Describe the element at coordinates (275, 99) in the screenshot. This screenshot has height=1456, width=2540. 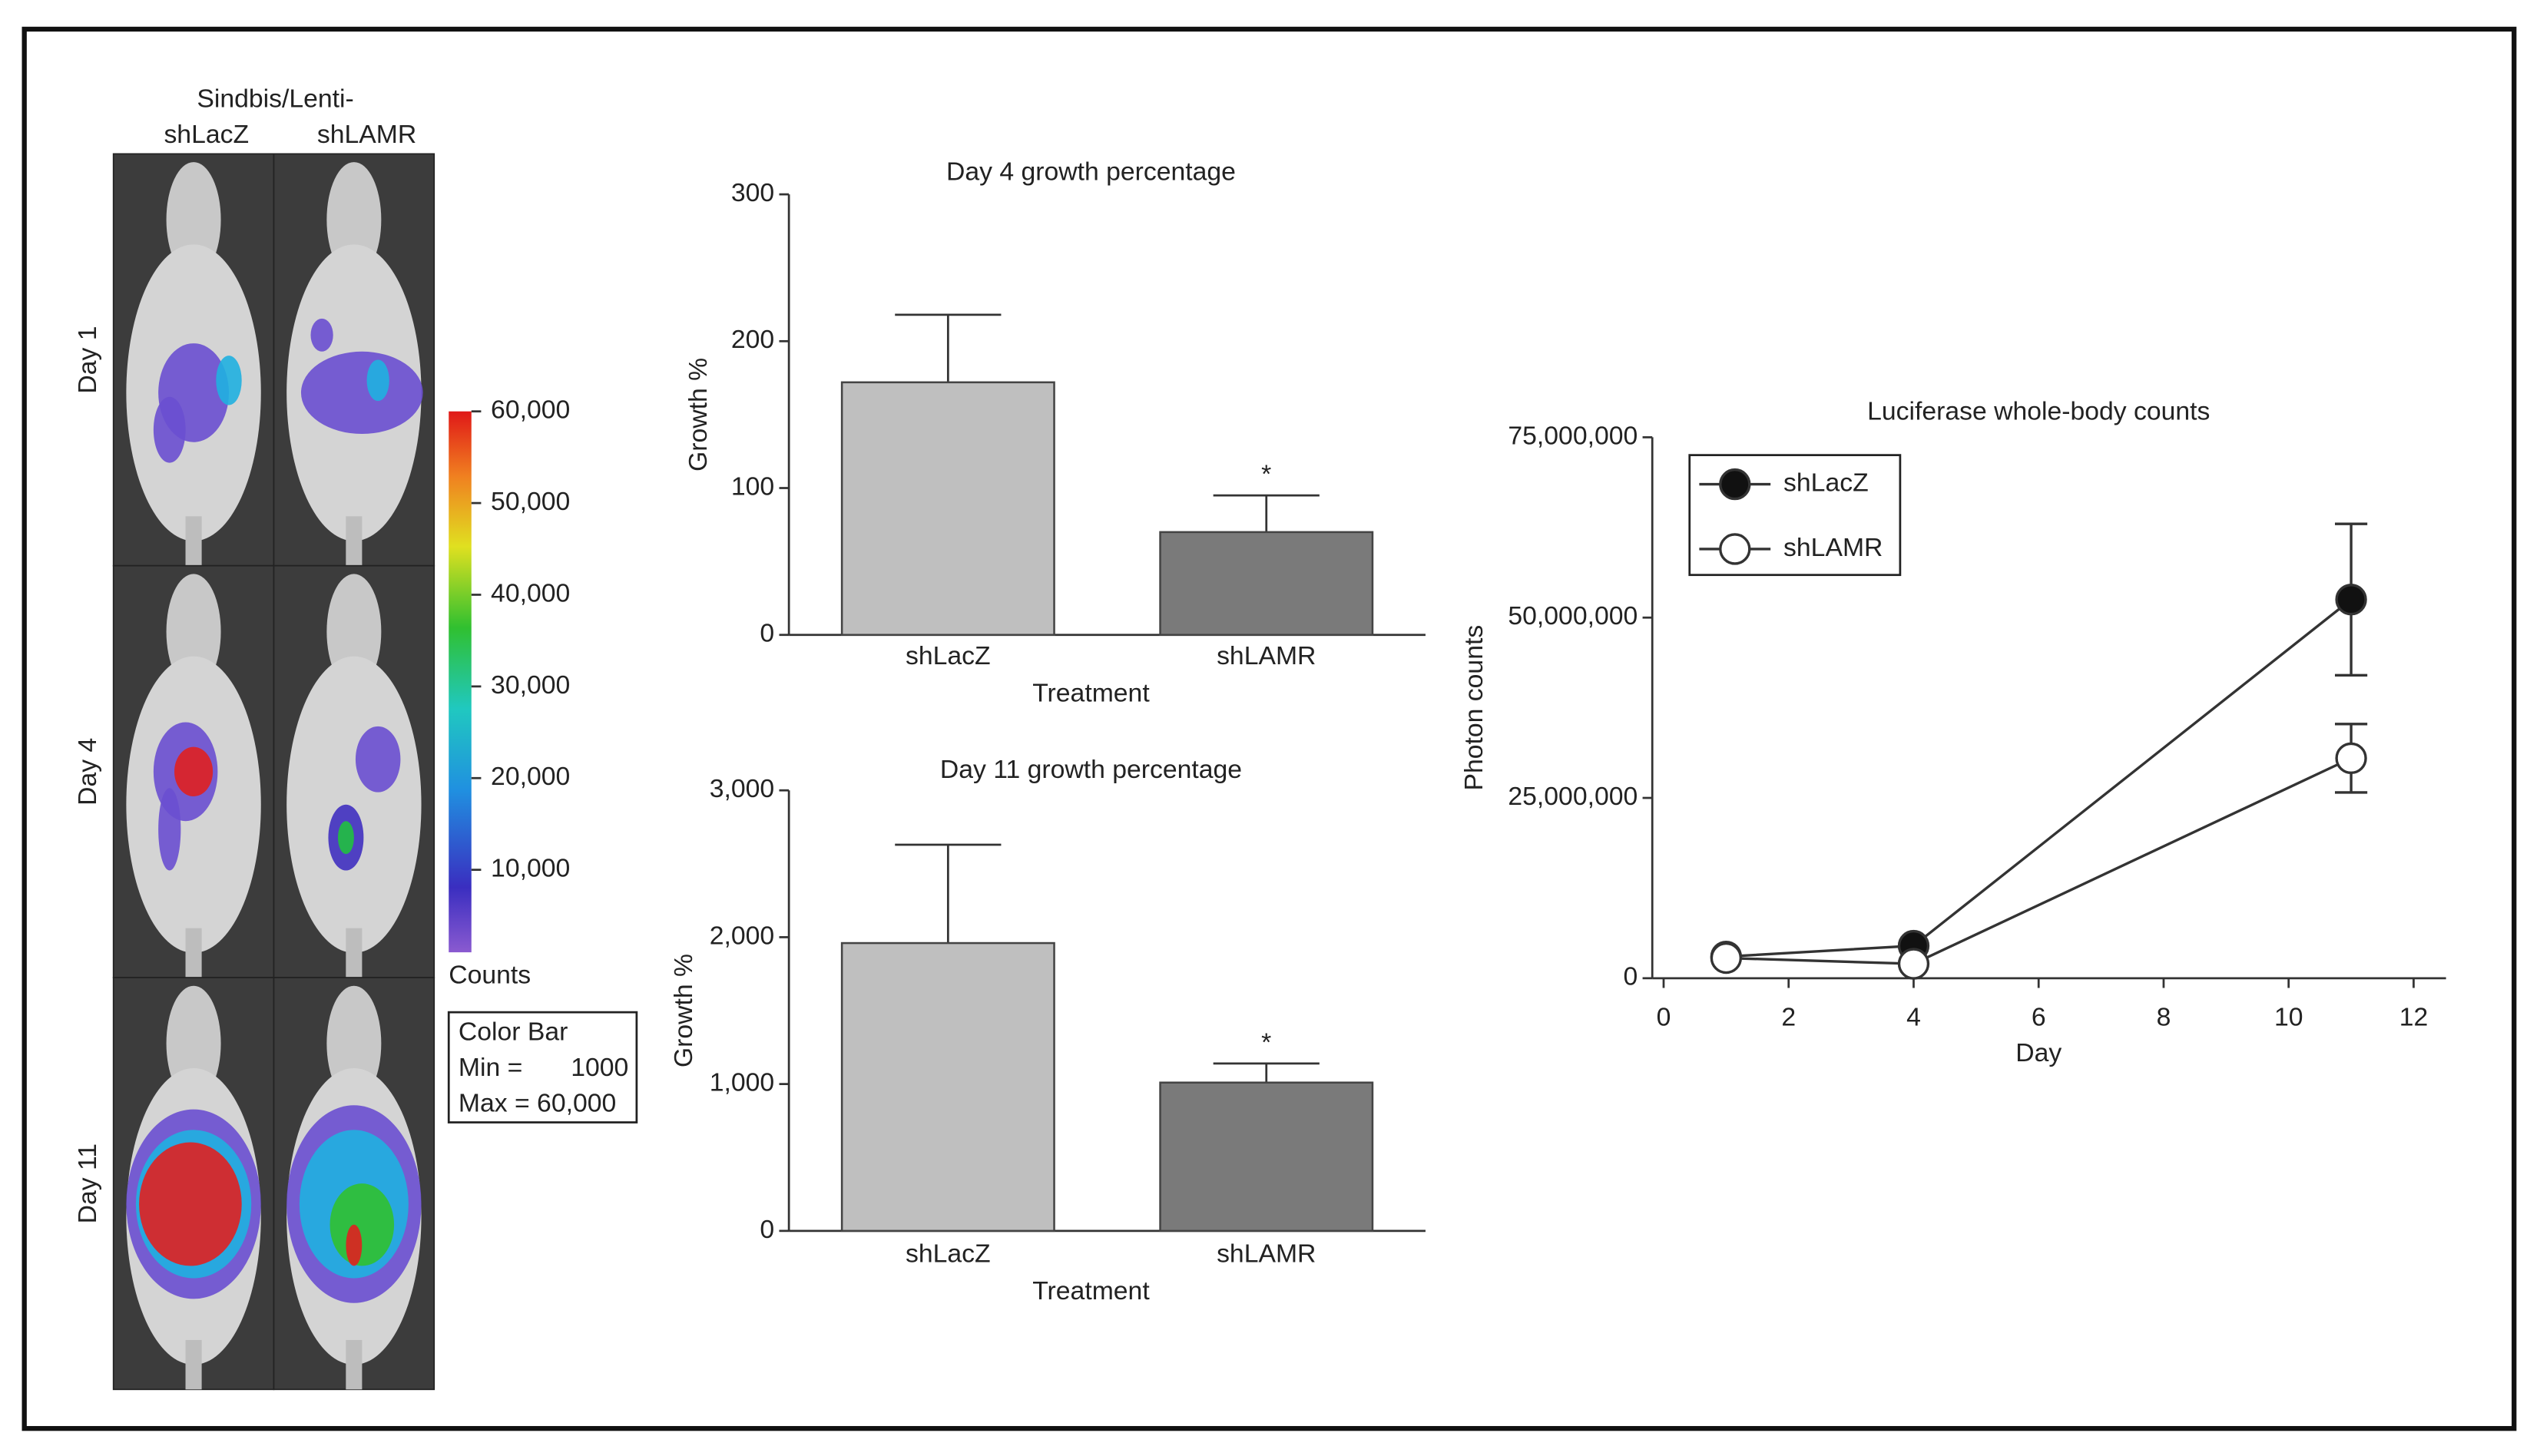
I see `panel-header: Sindbis/Lenti-` at that location.